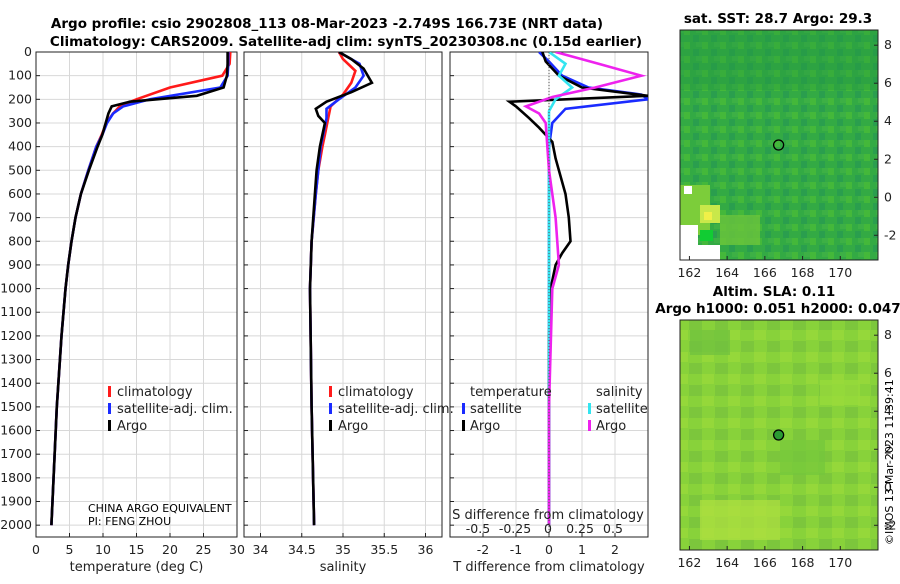 Image resolution: width=900 pixels, height=584 pixels. Describe the element at coordinates (888, 44) in the screenshot. I see `map-y-tick-label: 8` at that location.